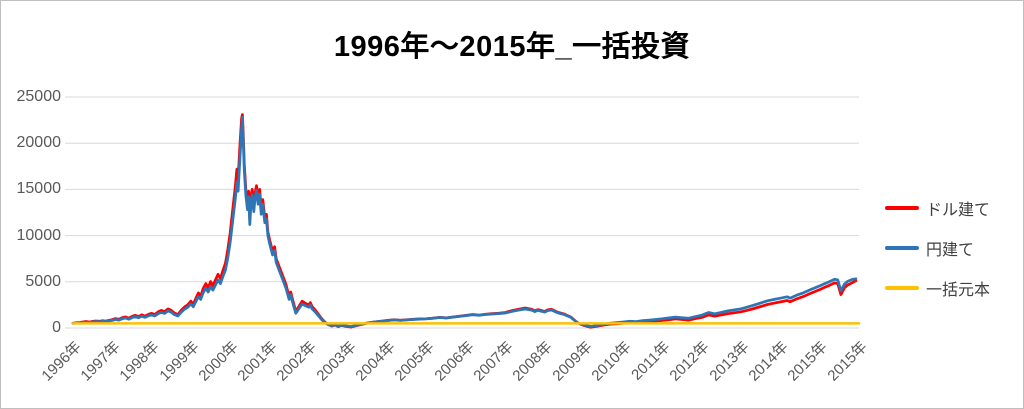 Image resolution: width=1024 pixels, height=409 pixels. Describe the element at coordinates (902, 208) in the screenshot. I see `legend-swatch-dollar-line` at that location.